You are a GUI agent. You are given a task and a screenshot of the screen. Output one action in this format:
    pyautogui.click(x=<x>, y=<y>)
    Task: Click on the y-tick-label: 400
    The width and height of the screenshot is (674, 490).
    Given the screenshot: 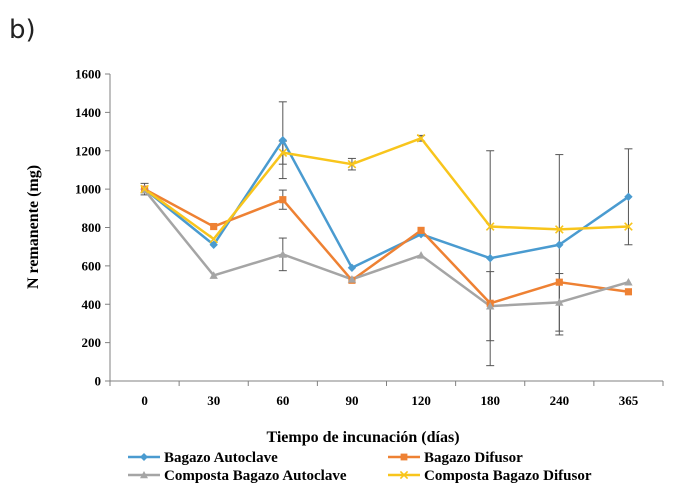 What is the action you would take?
    pyautogui.click(x=92, y=304)
    